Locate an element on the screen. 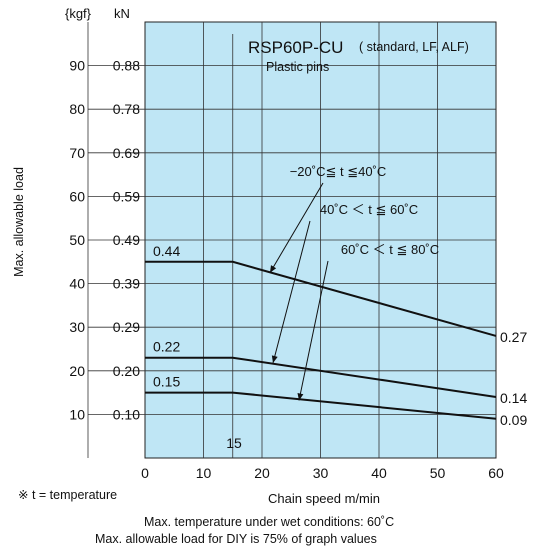 Image resolution: width=548 pixels, height=553 pixels. x-tick-label-20: 20 is located at coordinates (262, 473).